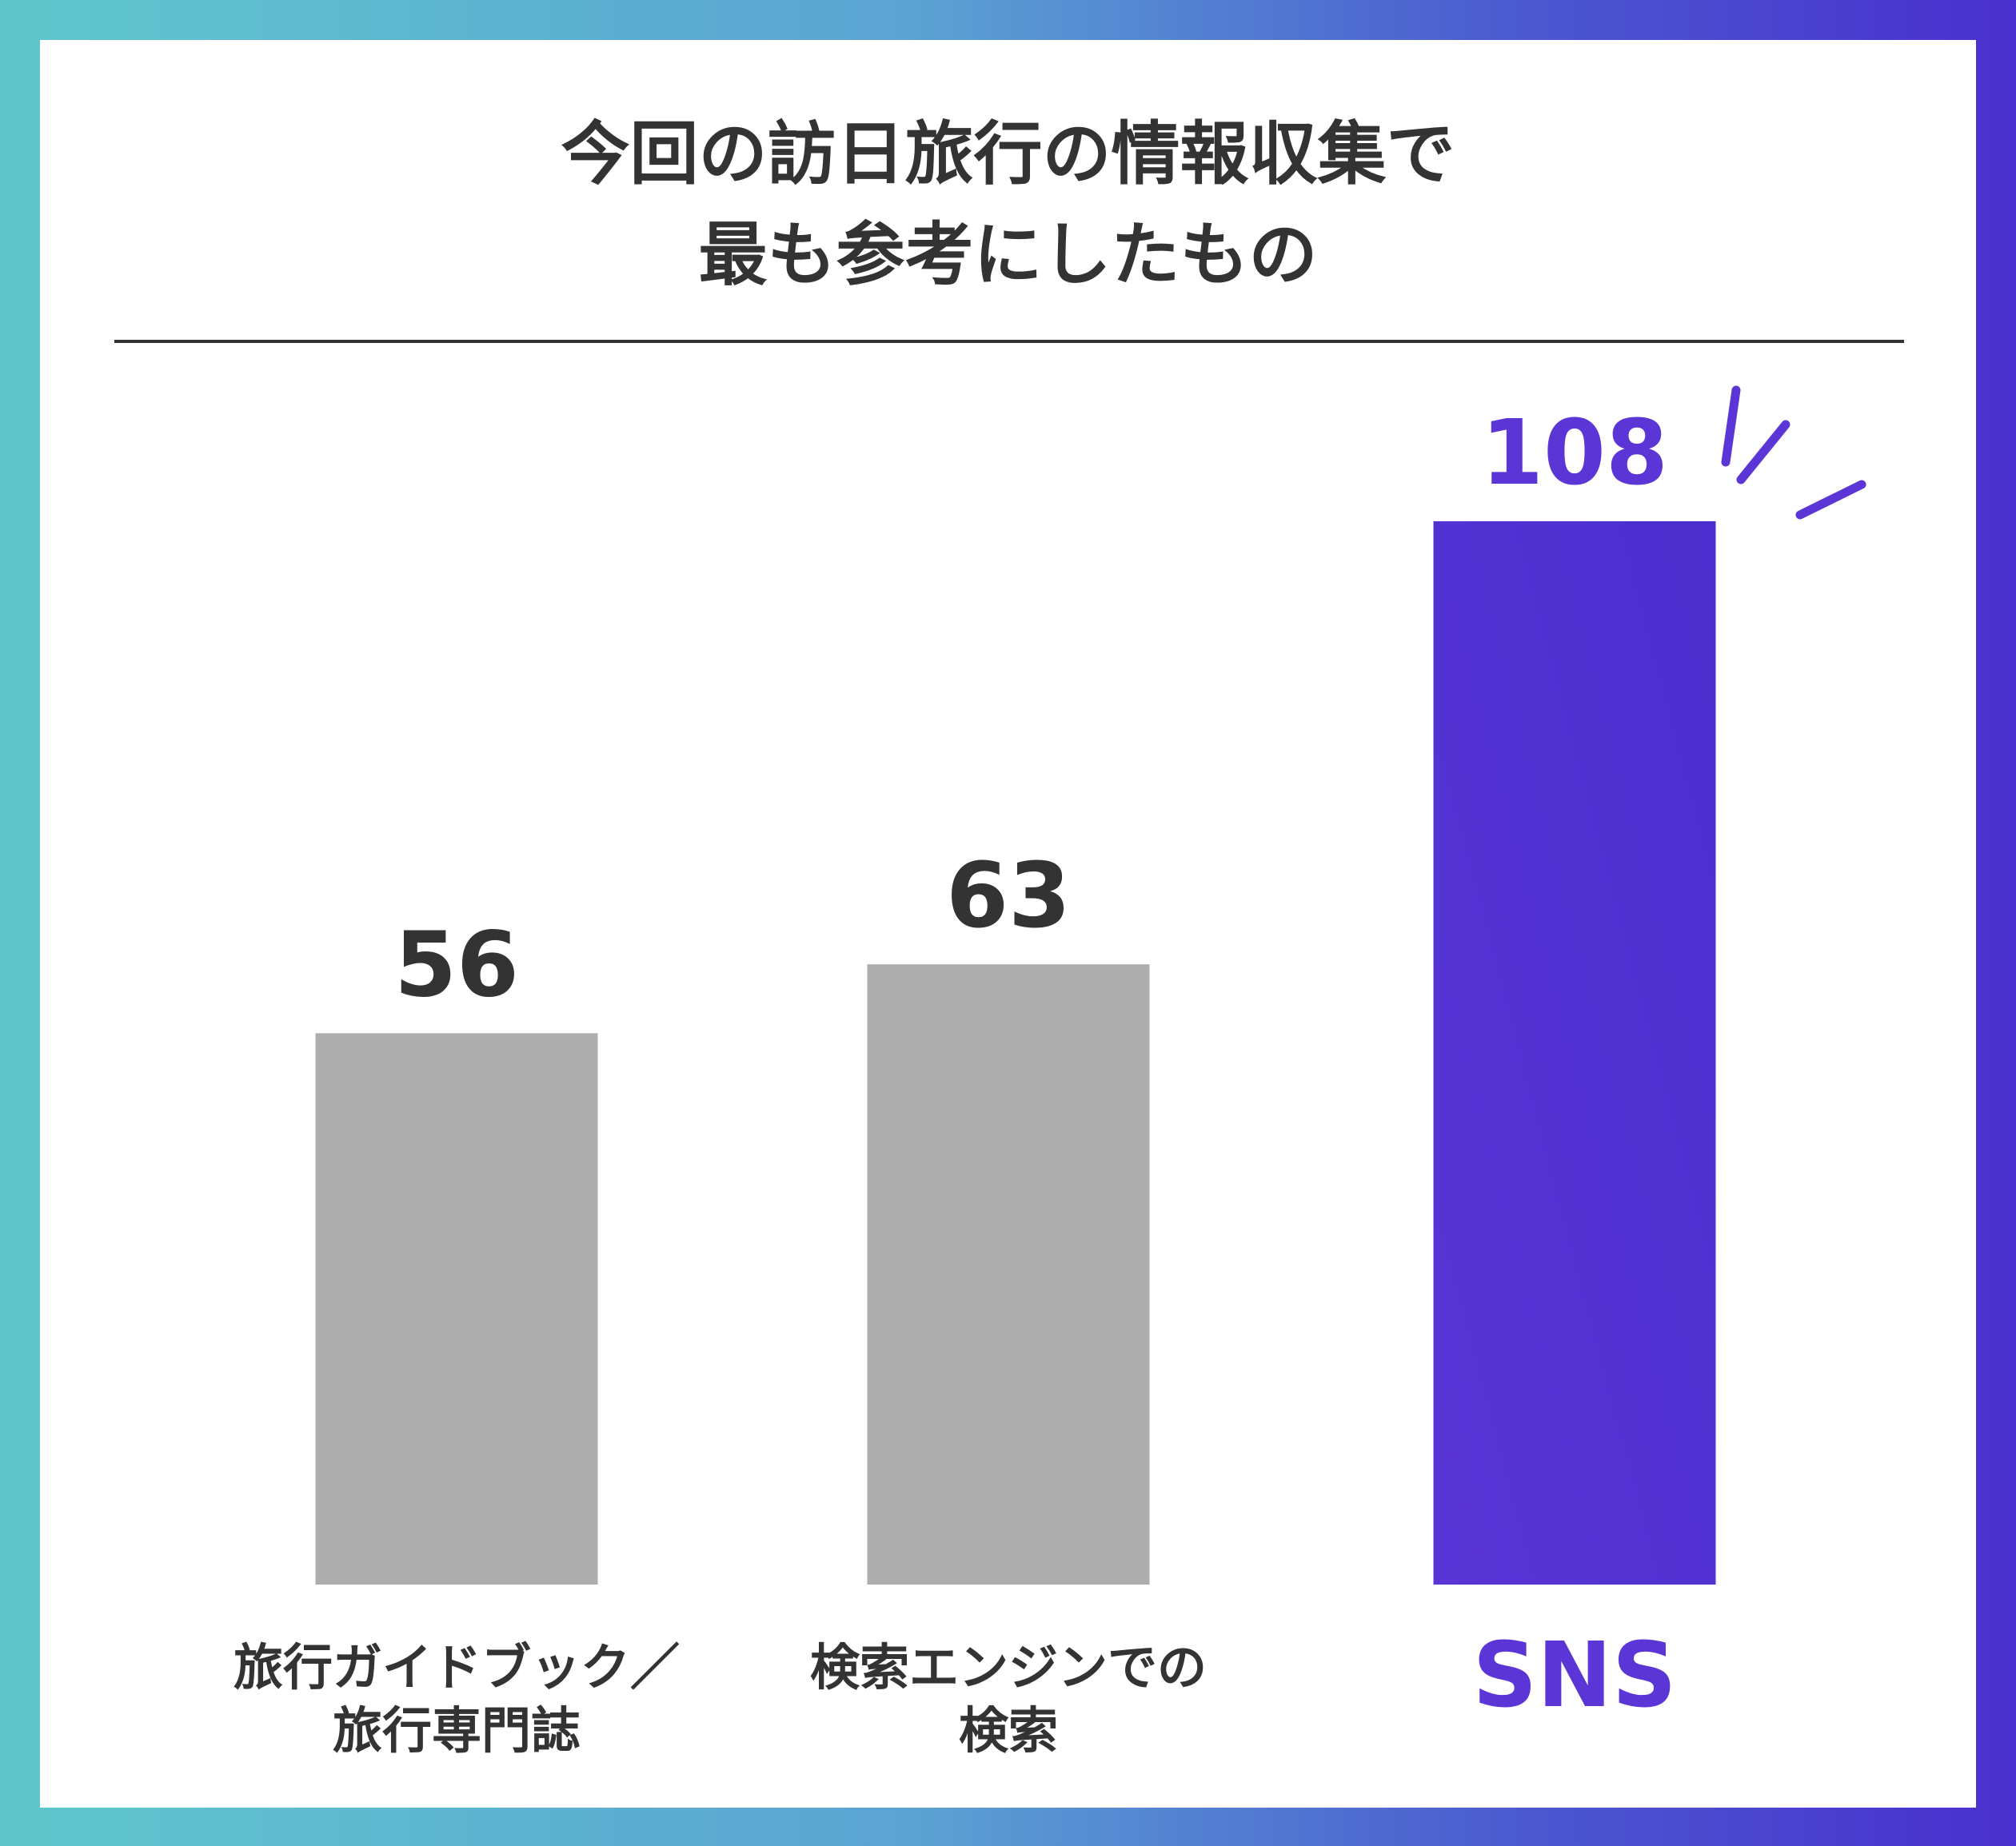 This screenshot has width=2016, height=1846. What do you see at coordinates (1008, 1667) in the screenshot?
I see `category-label-line: 検索エンジンでの` at bounding box center [1008, 1667].